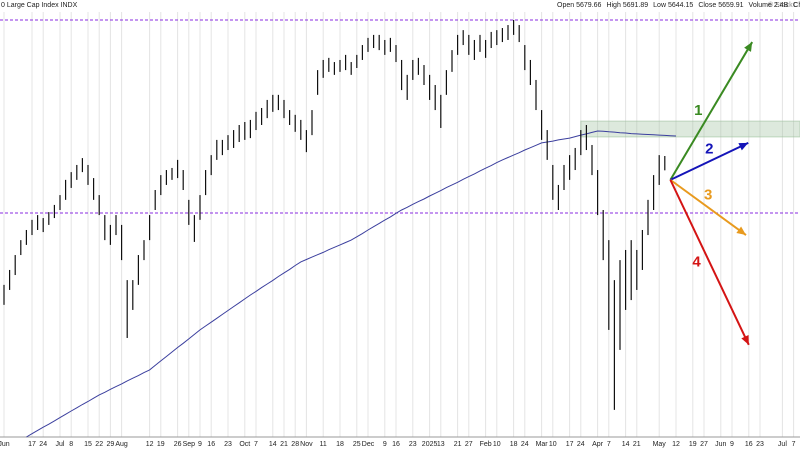  Describe the element at coordinates (71, 444) in the screenshot. I see `x-tick-label: 8` at that location.